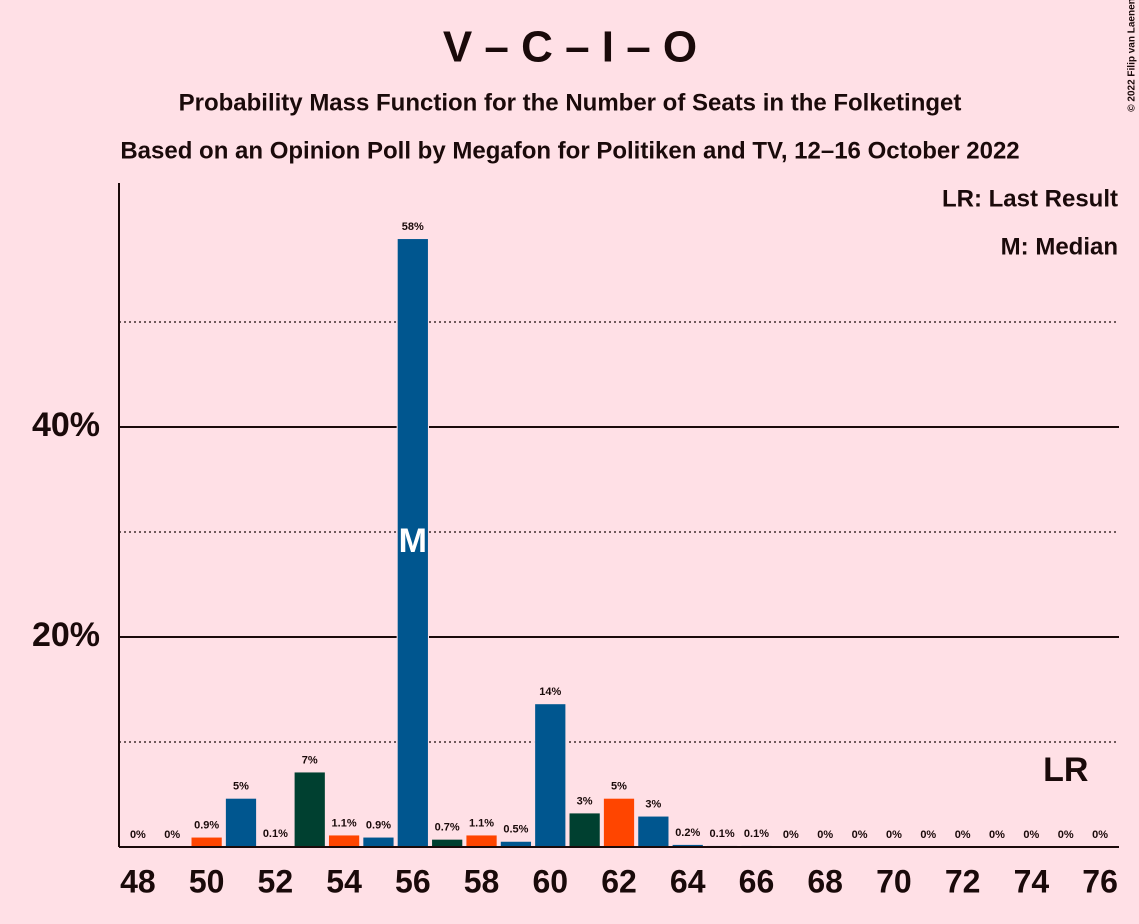 Image resolution: width=1139 pixels, height=924 pixels. I want to click on data-label: 7%, so click(310, 760).